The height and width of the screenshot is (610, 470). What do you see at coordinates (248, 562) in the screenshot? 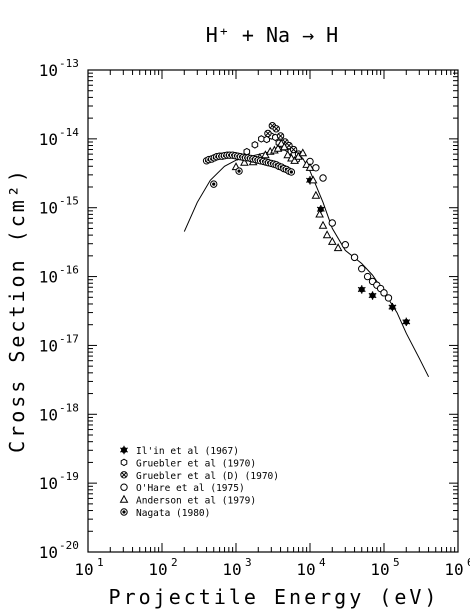
I see `x-tick-exponent: 3` at bounding box center [248, 562].